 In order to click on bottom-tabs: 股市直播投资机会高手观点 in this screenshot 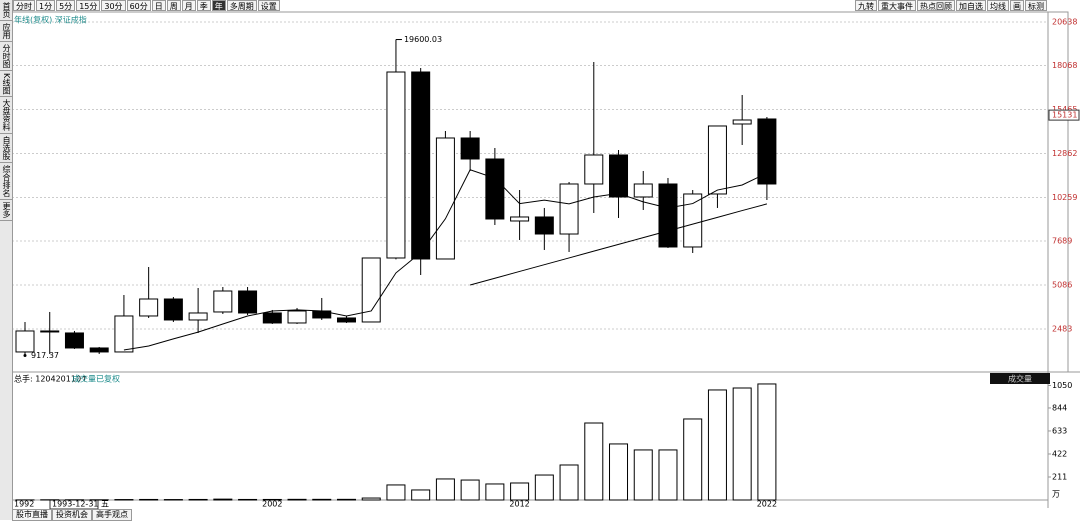, I will do `click(72, 515)`.